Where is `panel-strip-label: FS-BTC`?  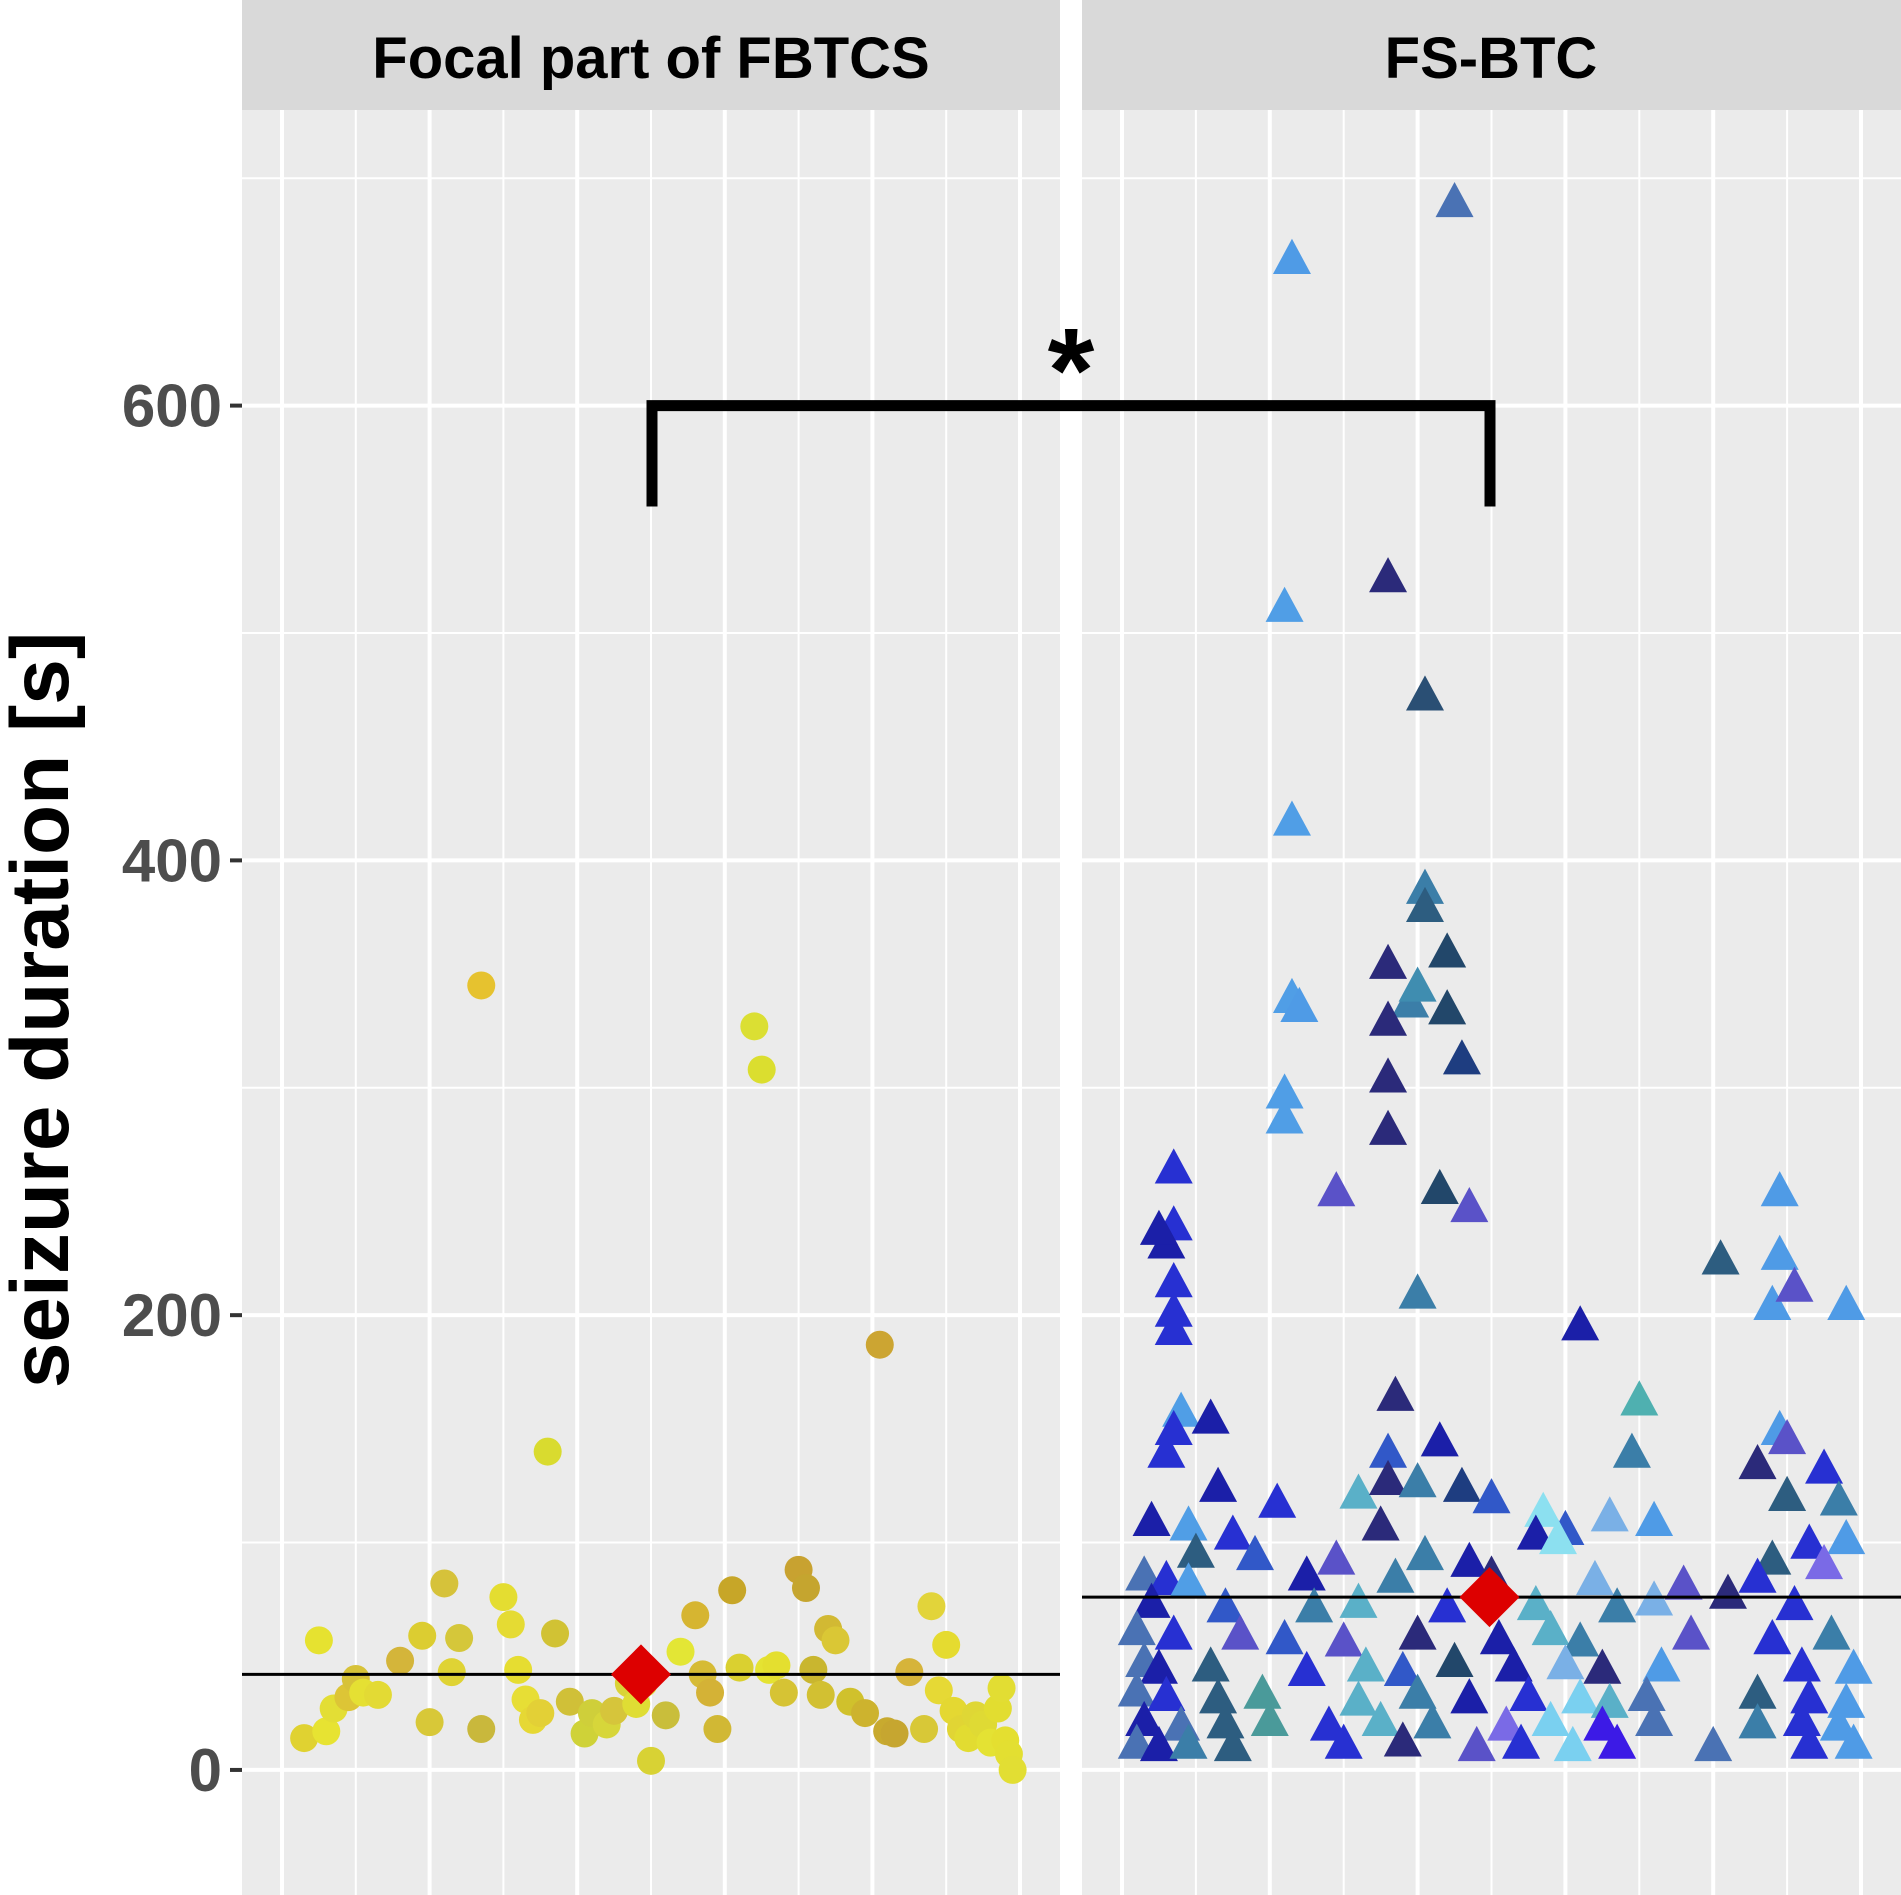
panel-strip-label: FS-BTC is located at coordinates (1491, 58).